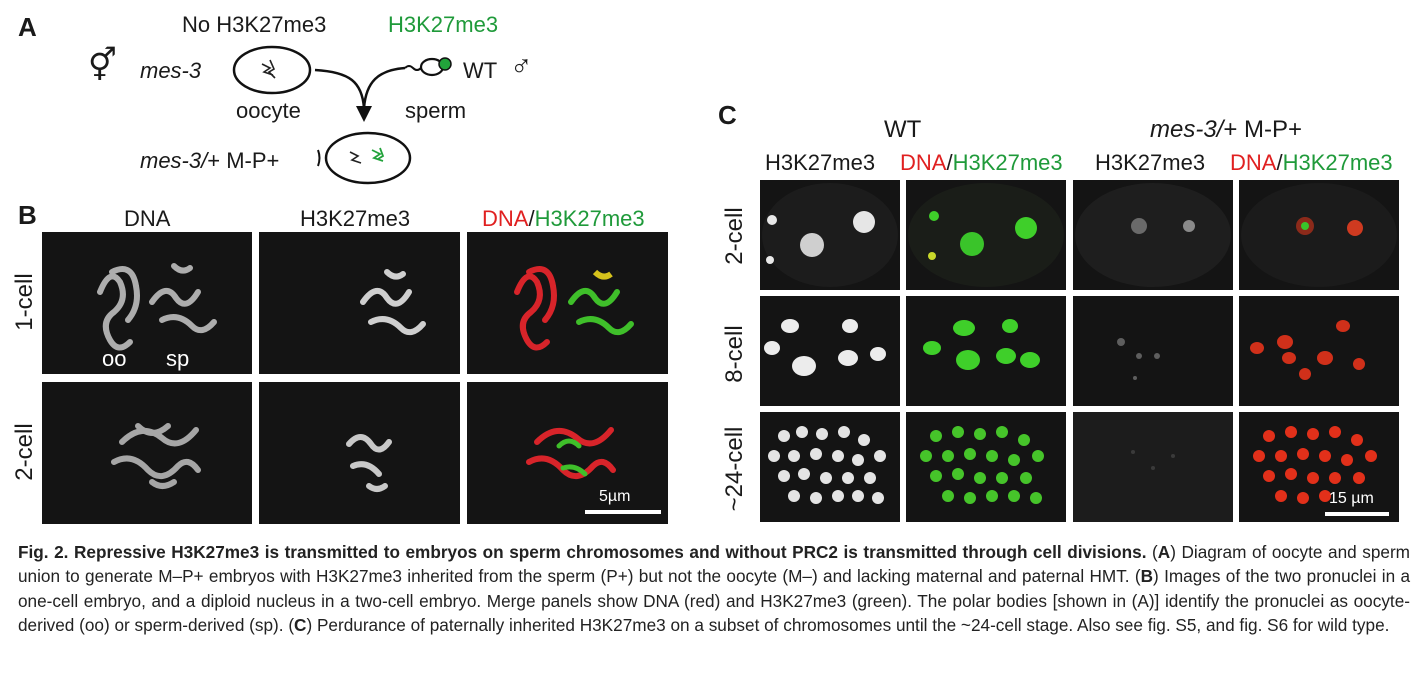  I want to click on row-1cell-label: 1-cell, so click(24, 302).